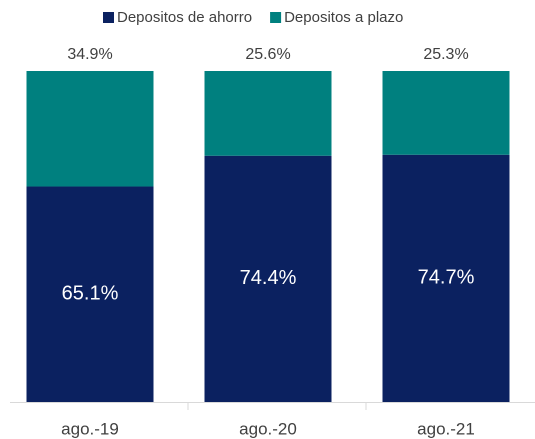 Image resolution: width=535 pixels, height=439 pixels. Describe the element at coordinates (267, 54) in the screenshot. I see `data-label: 25.6%` at that location.